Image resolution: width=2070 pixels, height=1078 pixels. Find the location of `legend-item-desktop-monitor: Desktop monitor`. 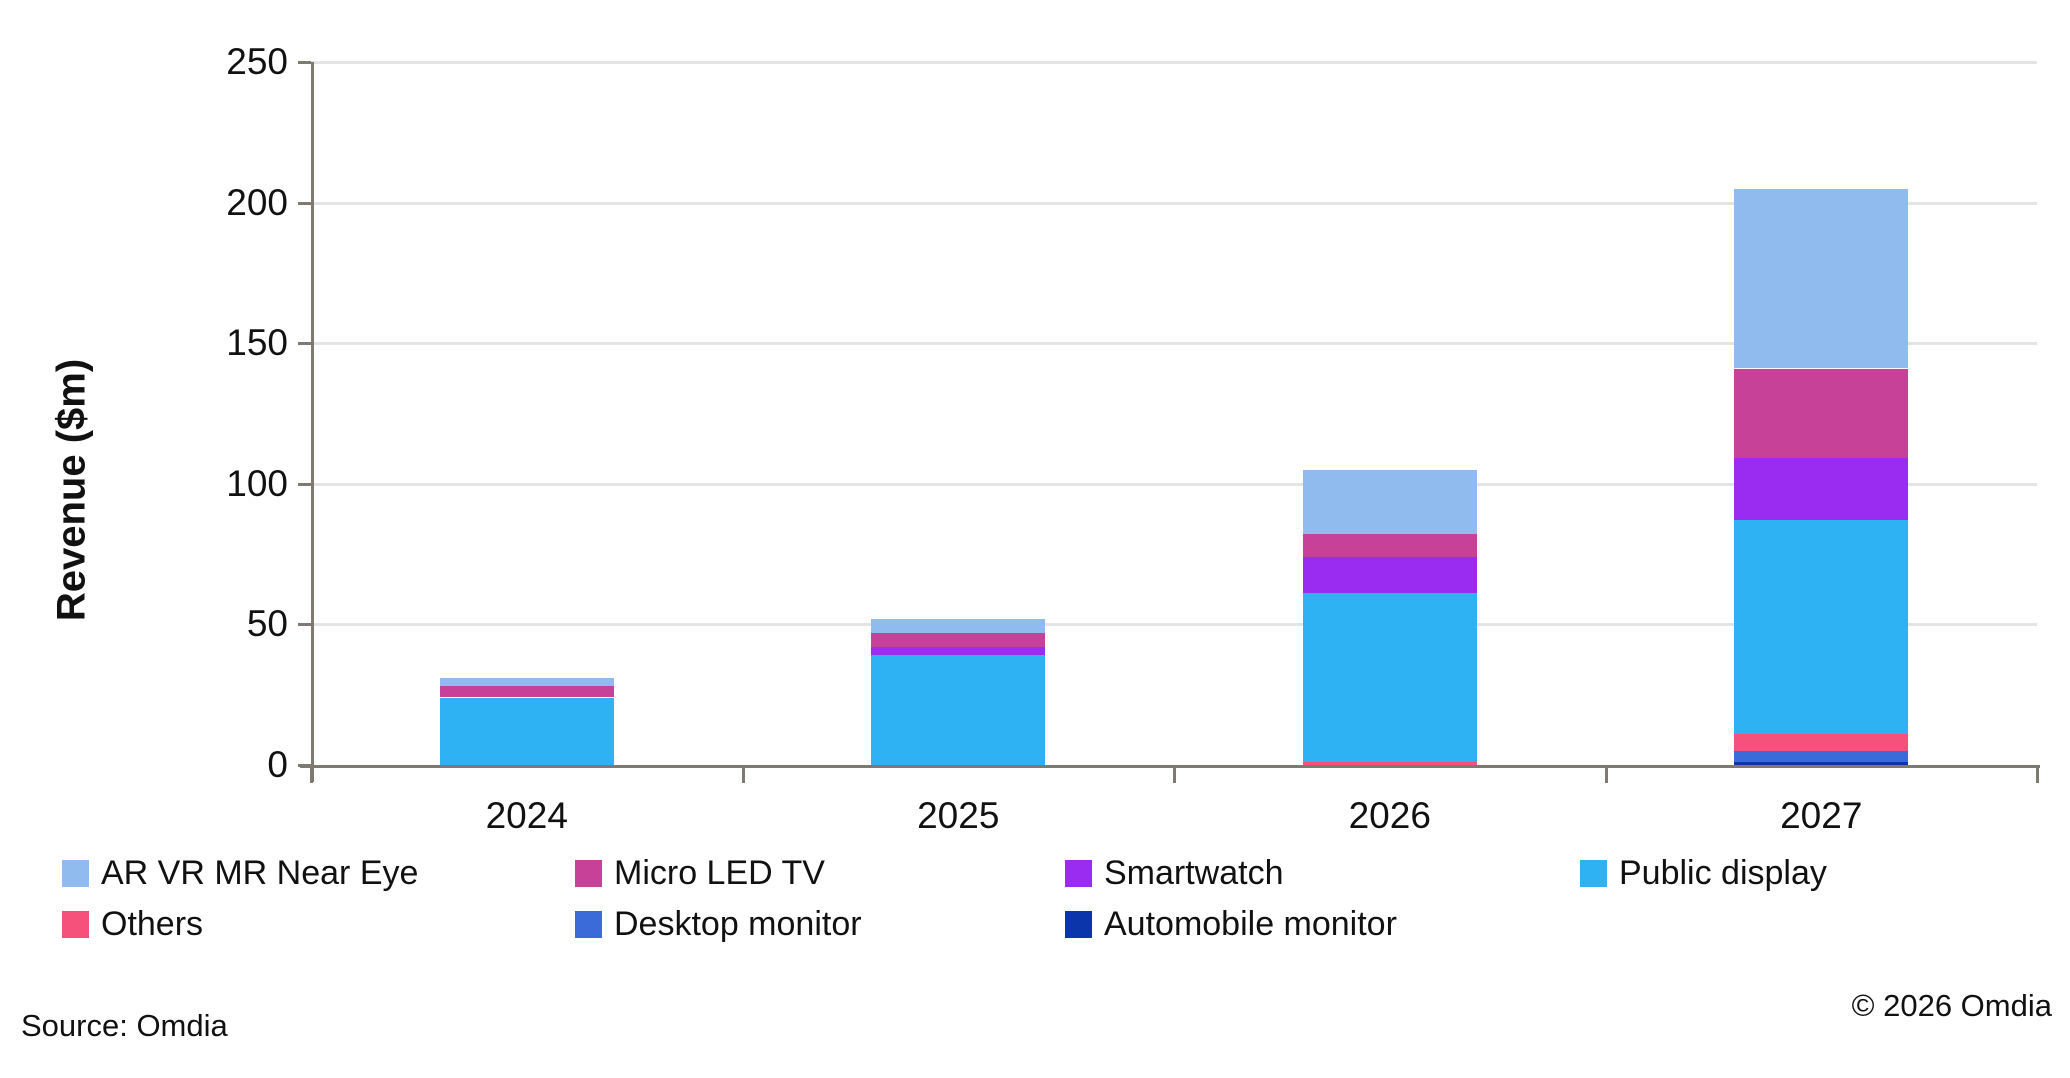

legend-item-desktop-monitor: Desktop monitor is located at coordinates (718, 923).